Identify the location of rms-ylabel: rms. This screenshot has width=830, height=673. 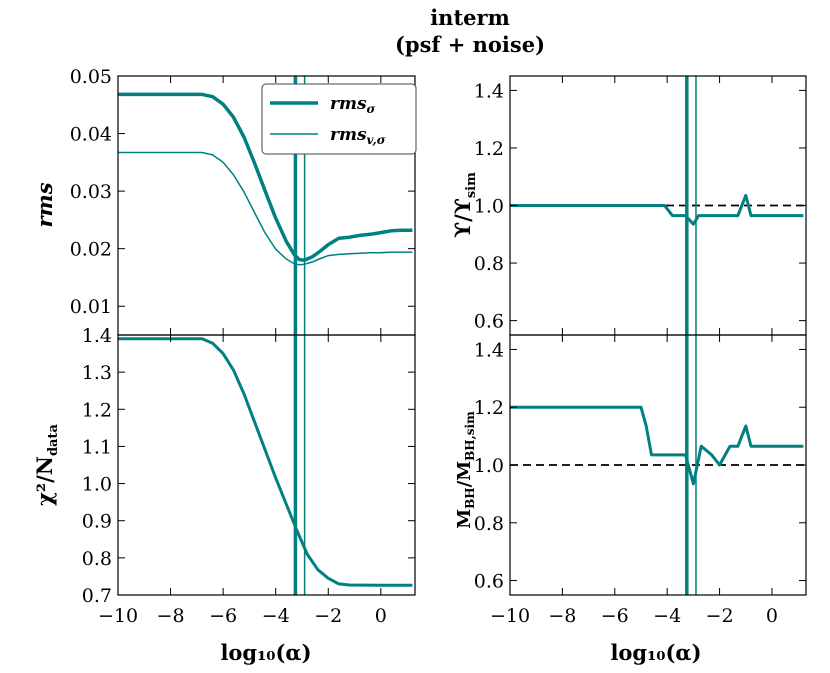
(44, 204).